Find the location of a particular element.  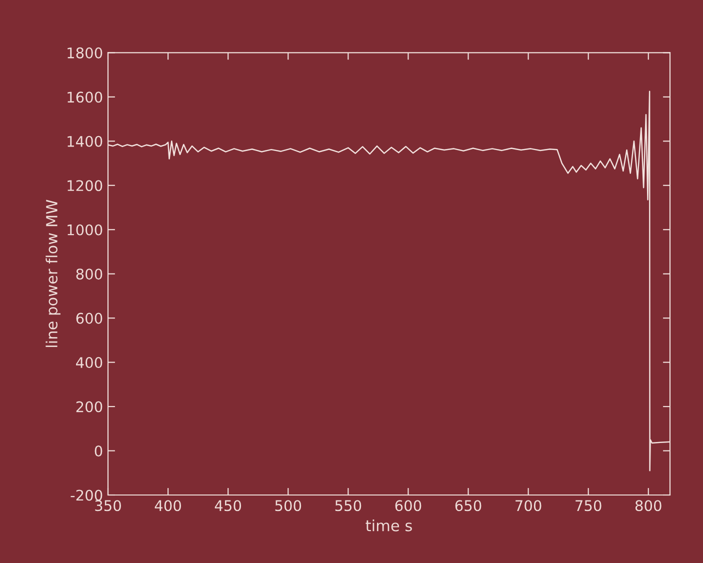

x-tick-label: 550 is located at coordinates (348, 506).